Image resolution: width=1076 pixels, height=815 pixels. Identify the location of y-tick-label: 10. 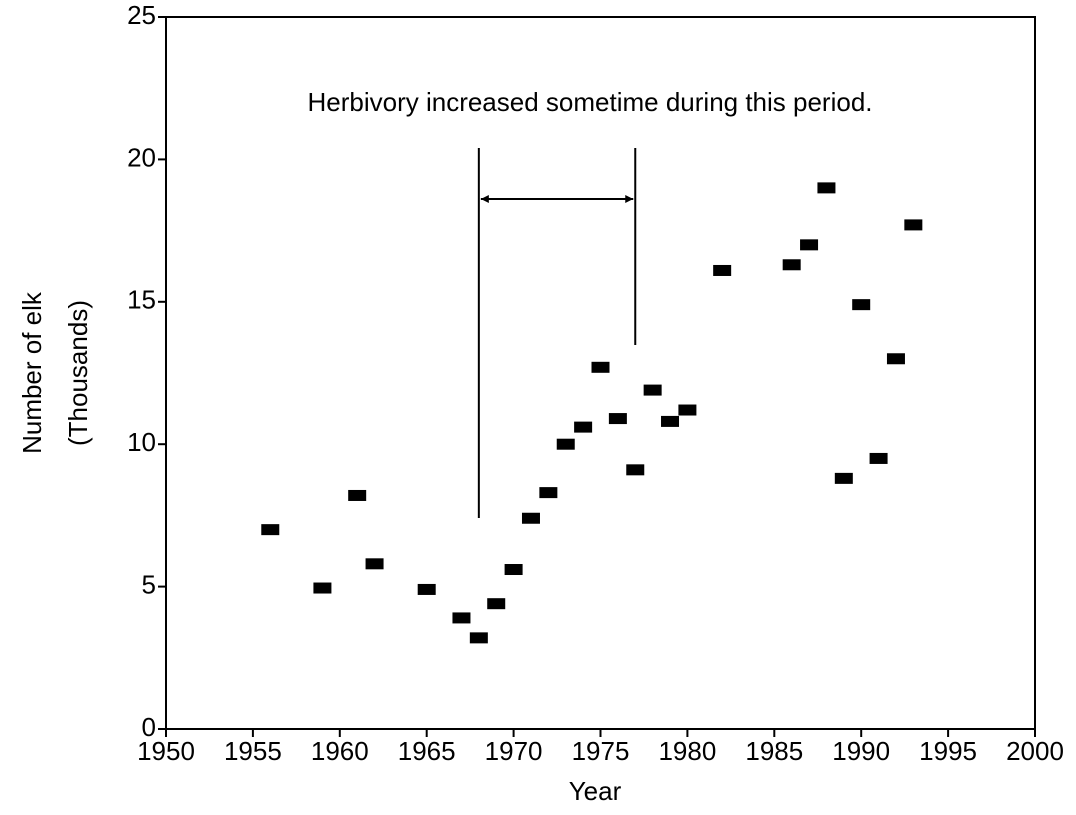
(141, 442).